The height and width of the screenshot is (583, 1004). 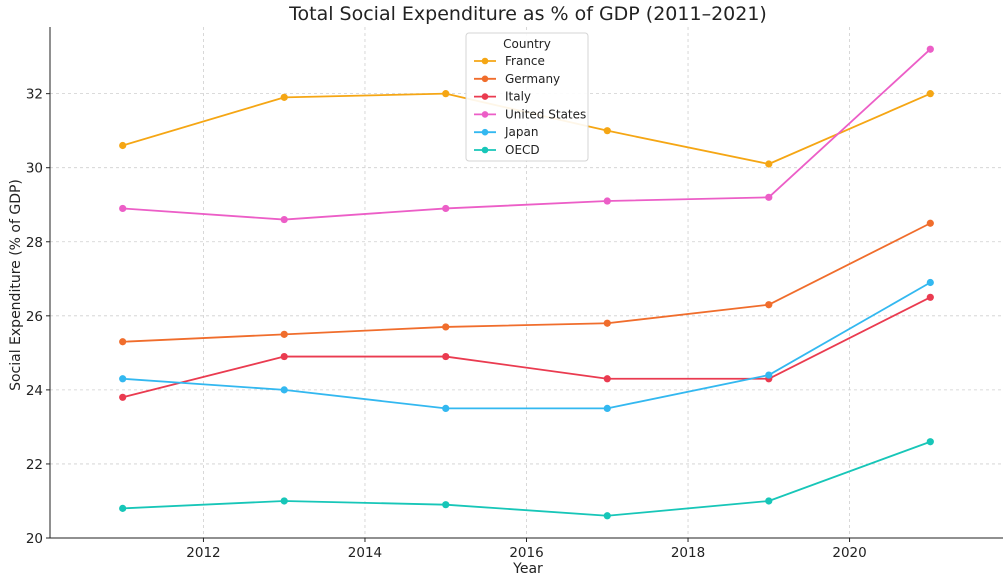 What do you see at coordinates (365, 553) in the screenshot?
I see `x-tick-label: 2014` at bounding box center [365, 553].